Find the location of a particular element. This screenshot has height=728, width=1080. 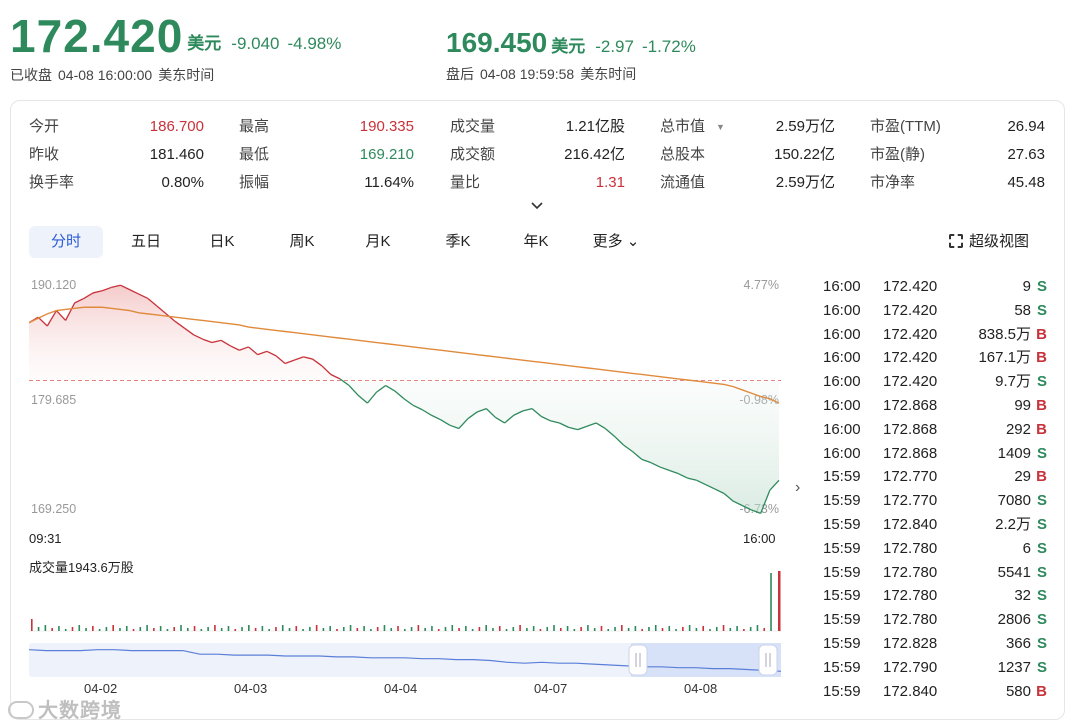

after-change: -2.97 is located at coordinates (614, 46).